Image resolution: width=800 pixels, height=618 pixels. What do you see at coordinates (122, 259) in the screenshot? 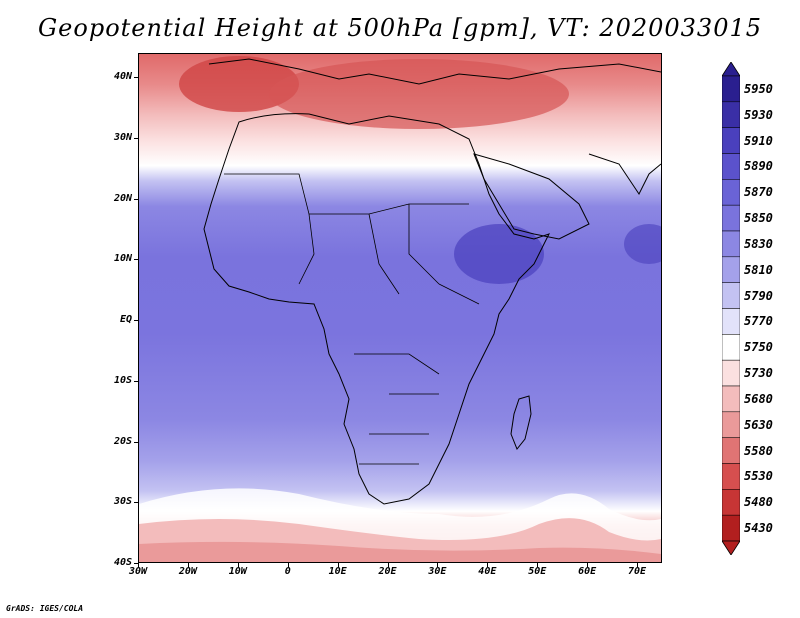
I see `lat-label: 10N` at bounding box center [122, 259].